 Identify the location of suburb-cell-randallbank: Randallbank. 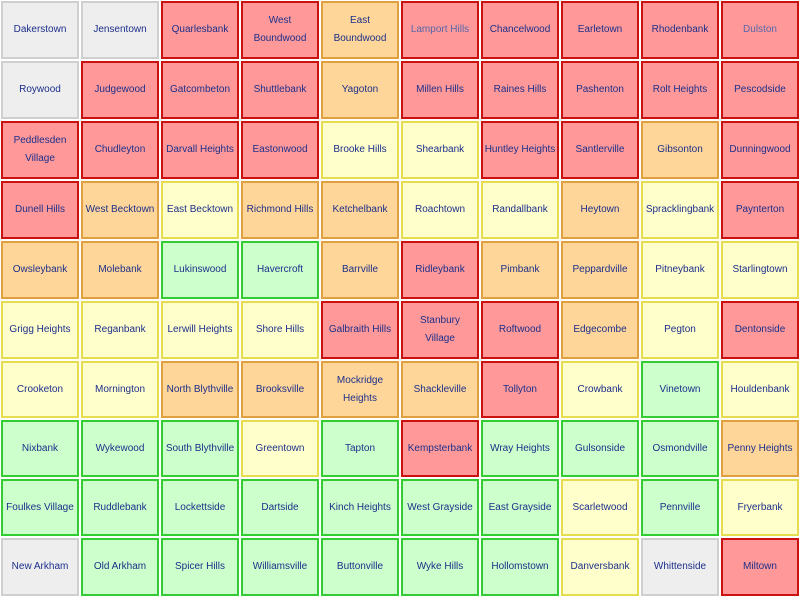
(520, 210).